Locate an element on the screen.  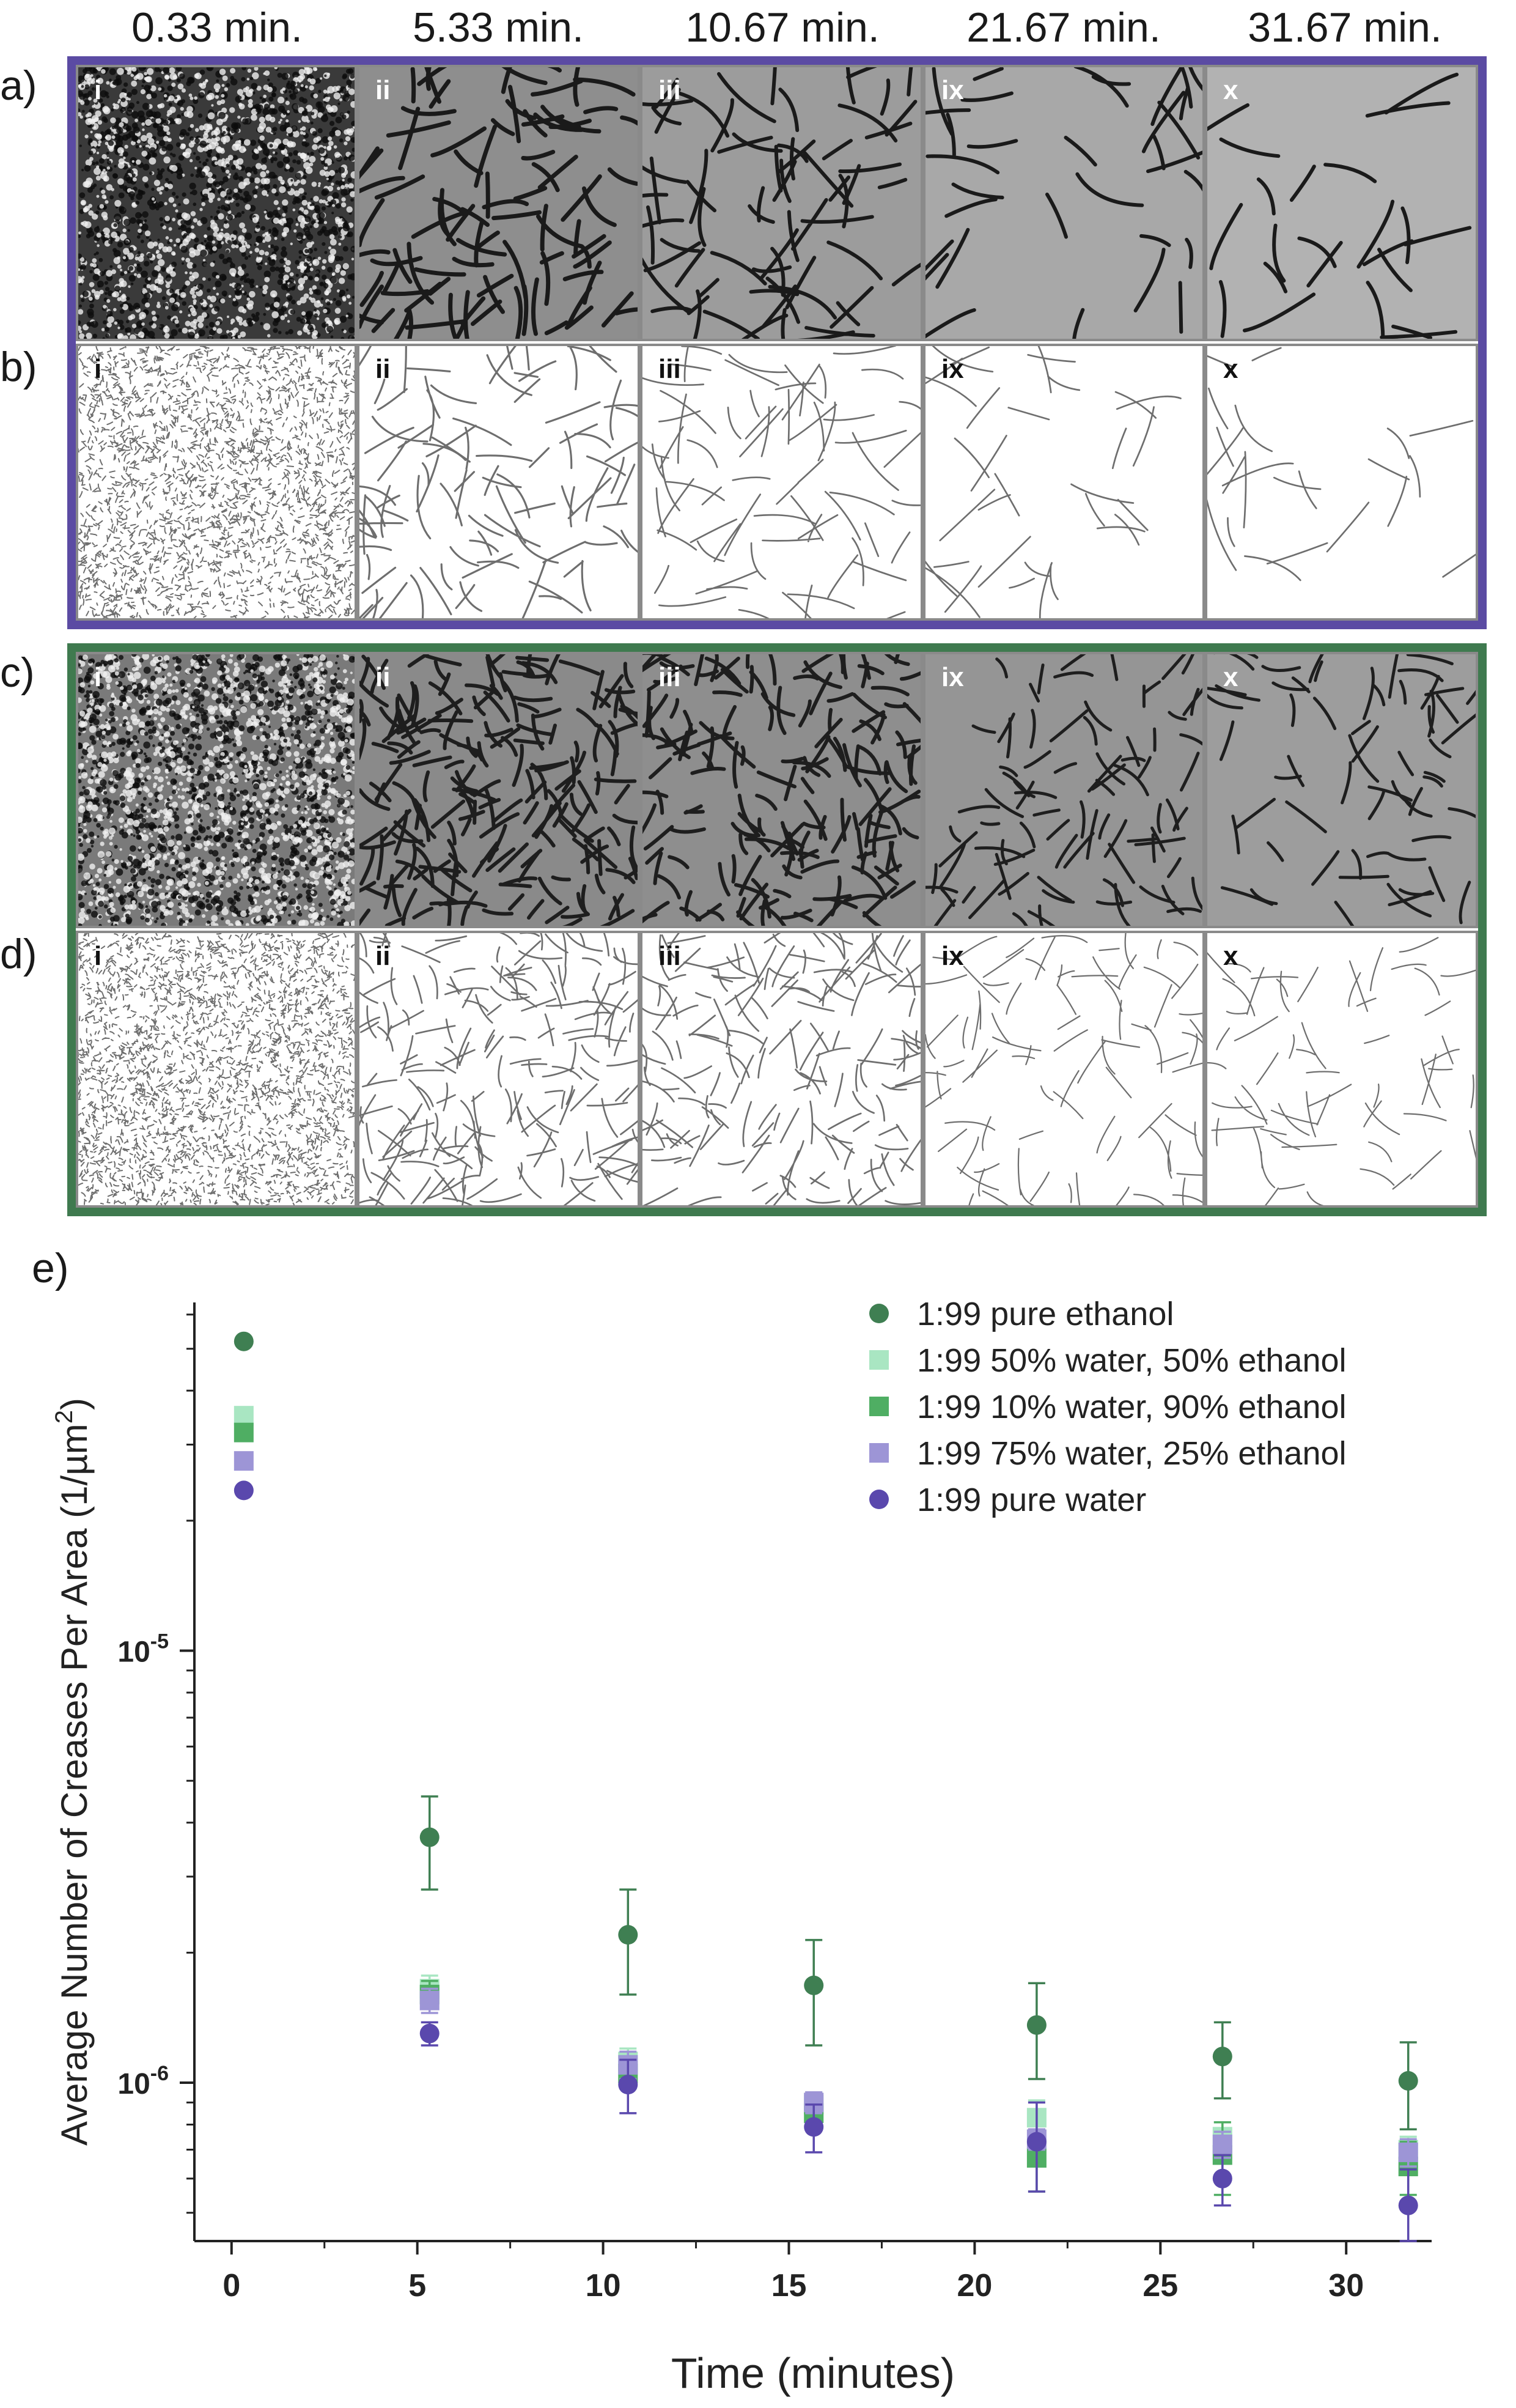
micrograph-a-ii: ii is located at coordinates (499, 203).